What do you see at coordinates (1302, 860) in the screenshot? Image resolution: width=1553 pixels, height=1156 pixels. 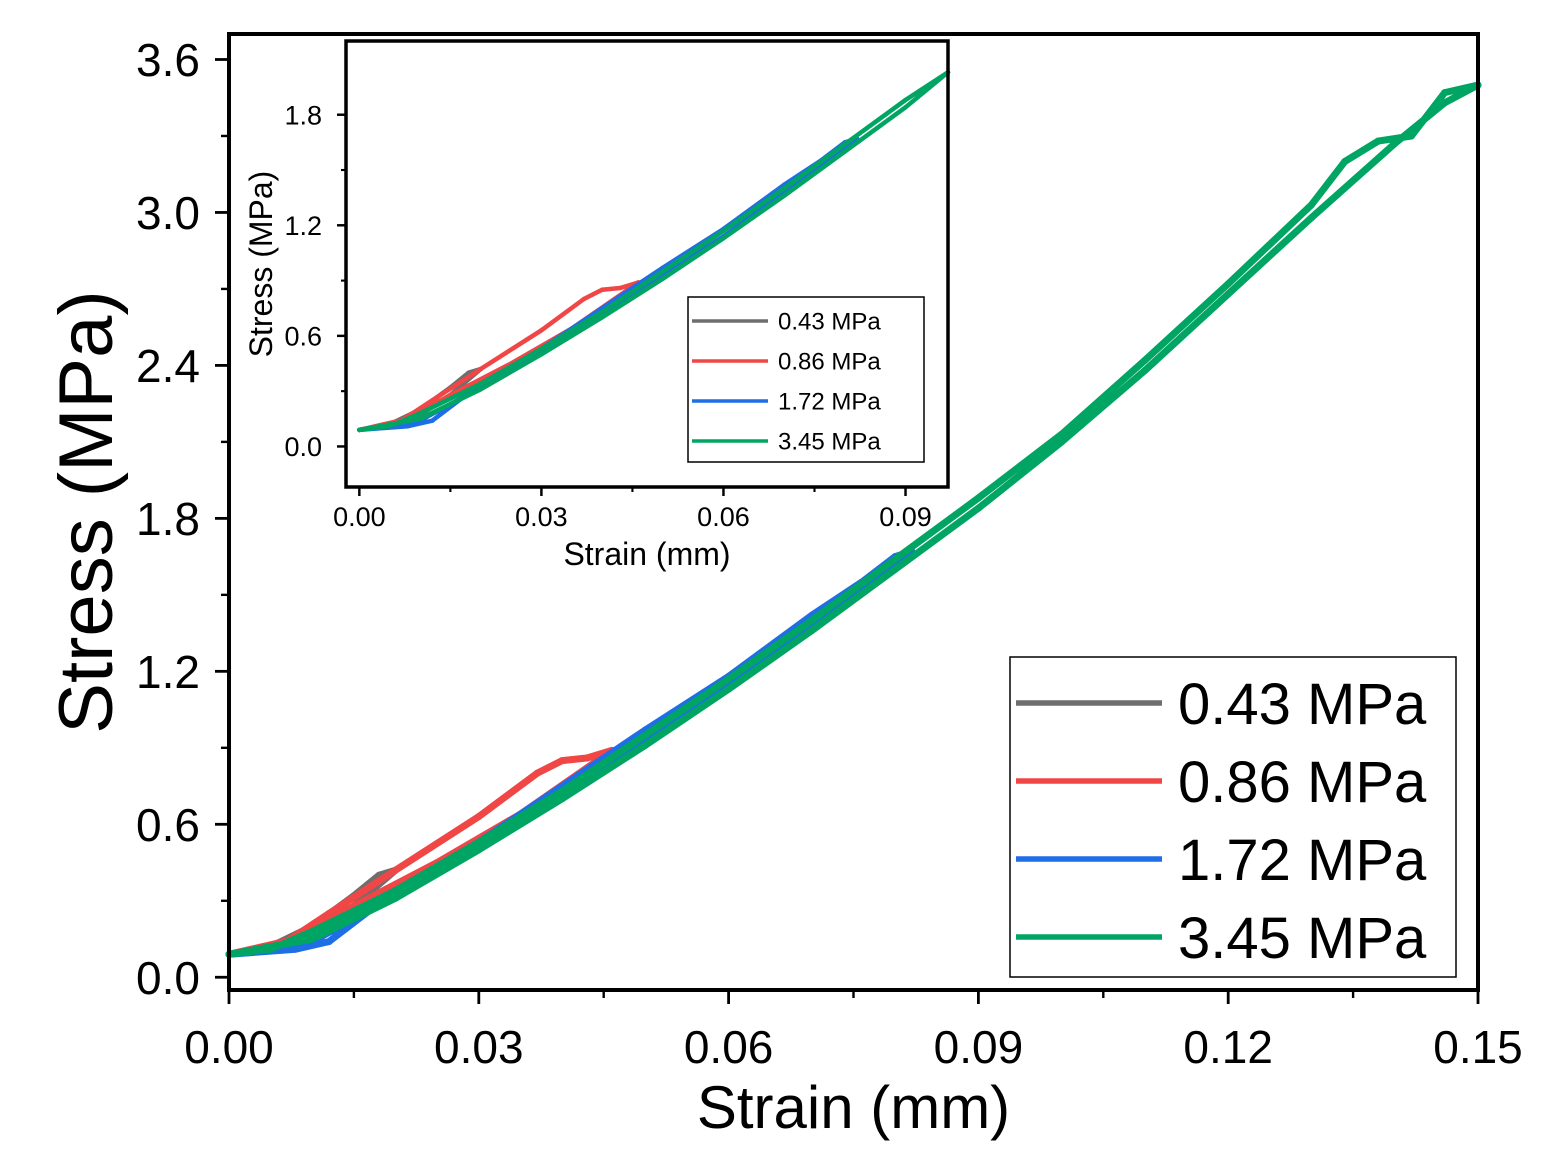 I see `main-legend-label-2: 1.72 MPa` at bounding box center [1302, 860].